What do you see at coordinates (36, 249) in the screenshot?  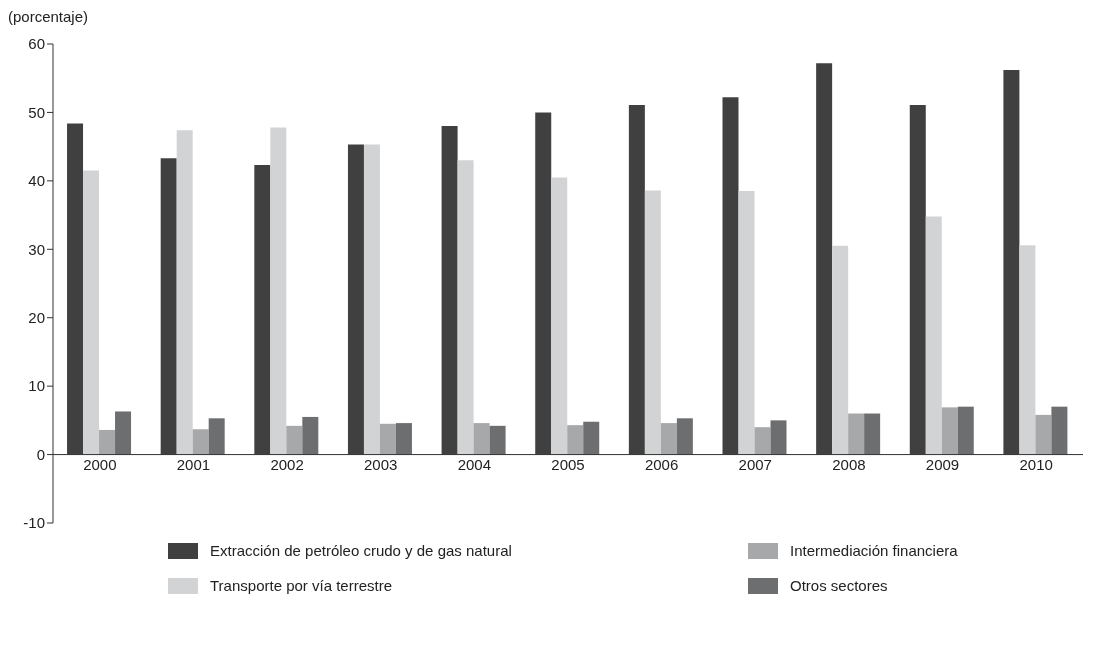 I see `y-tick-label: 30` at bounding box center [36, 249].